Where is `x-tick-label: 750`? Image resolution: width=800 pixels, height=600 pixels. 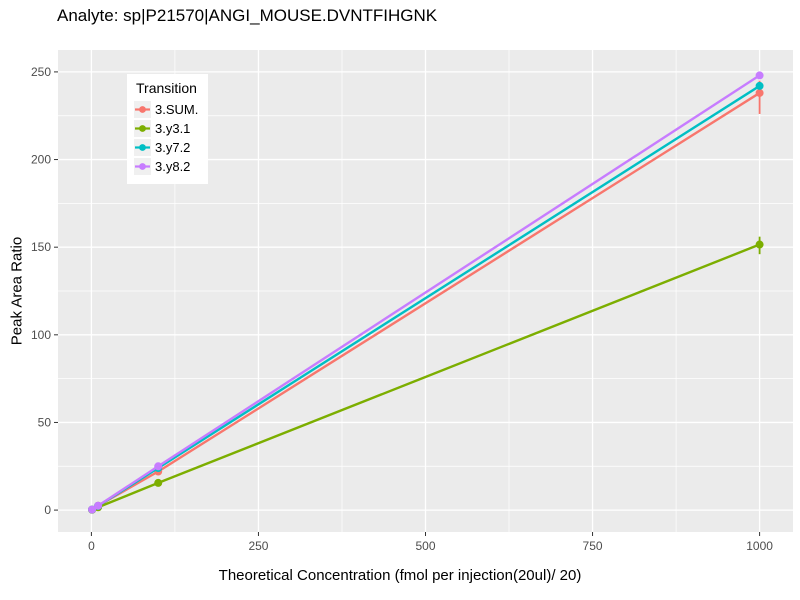 x-tick-label: 750 is located at coordinates (593, 546).